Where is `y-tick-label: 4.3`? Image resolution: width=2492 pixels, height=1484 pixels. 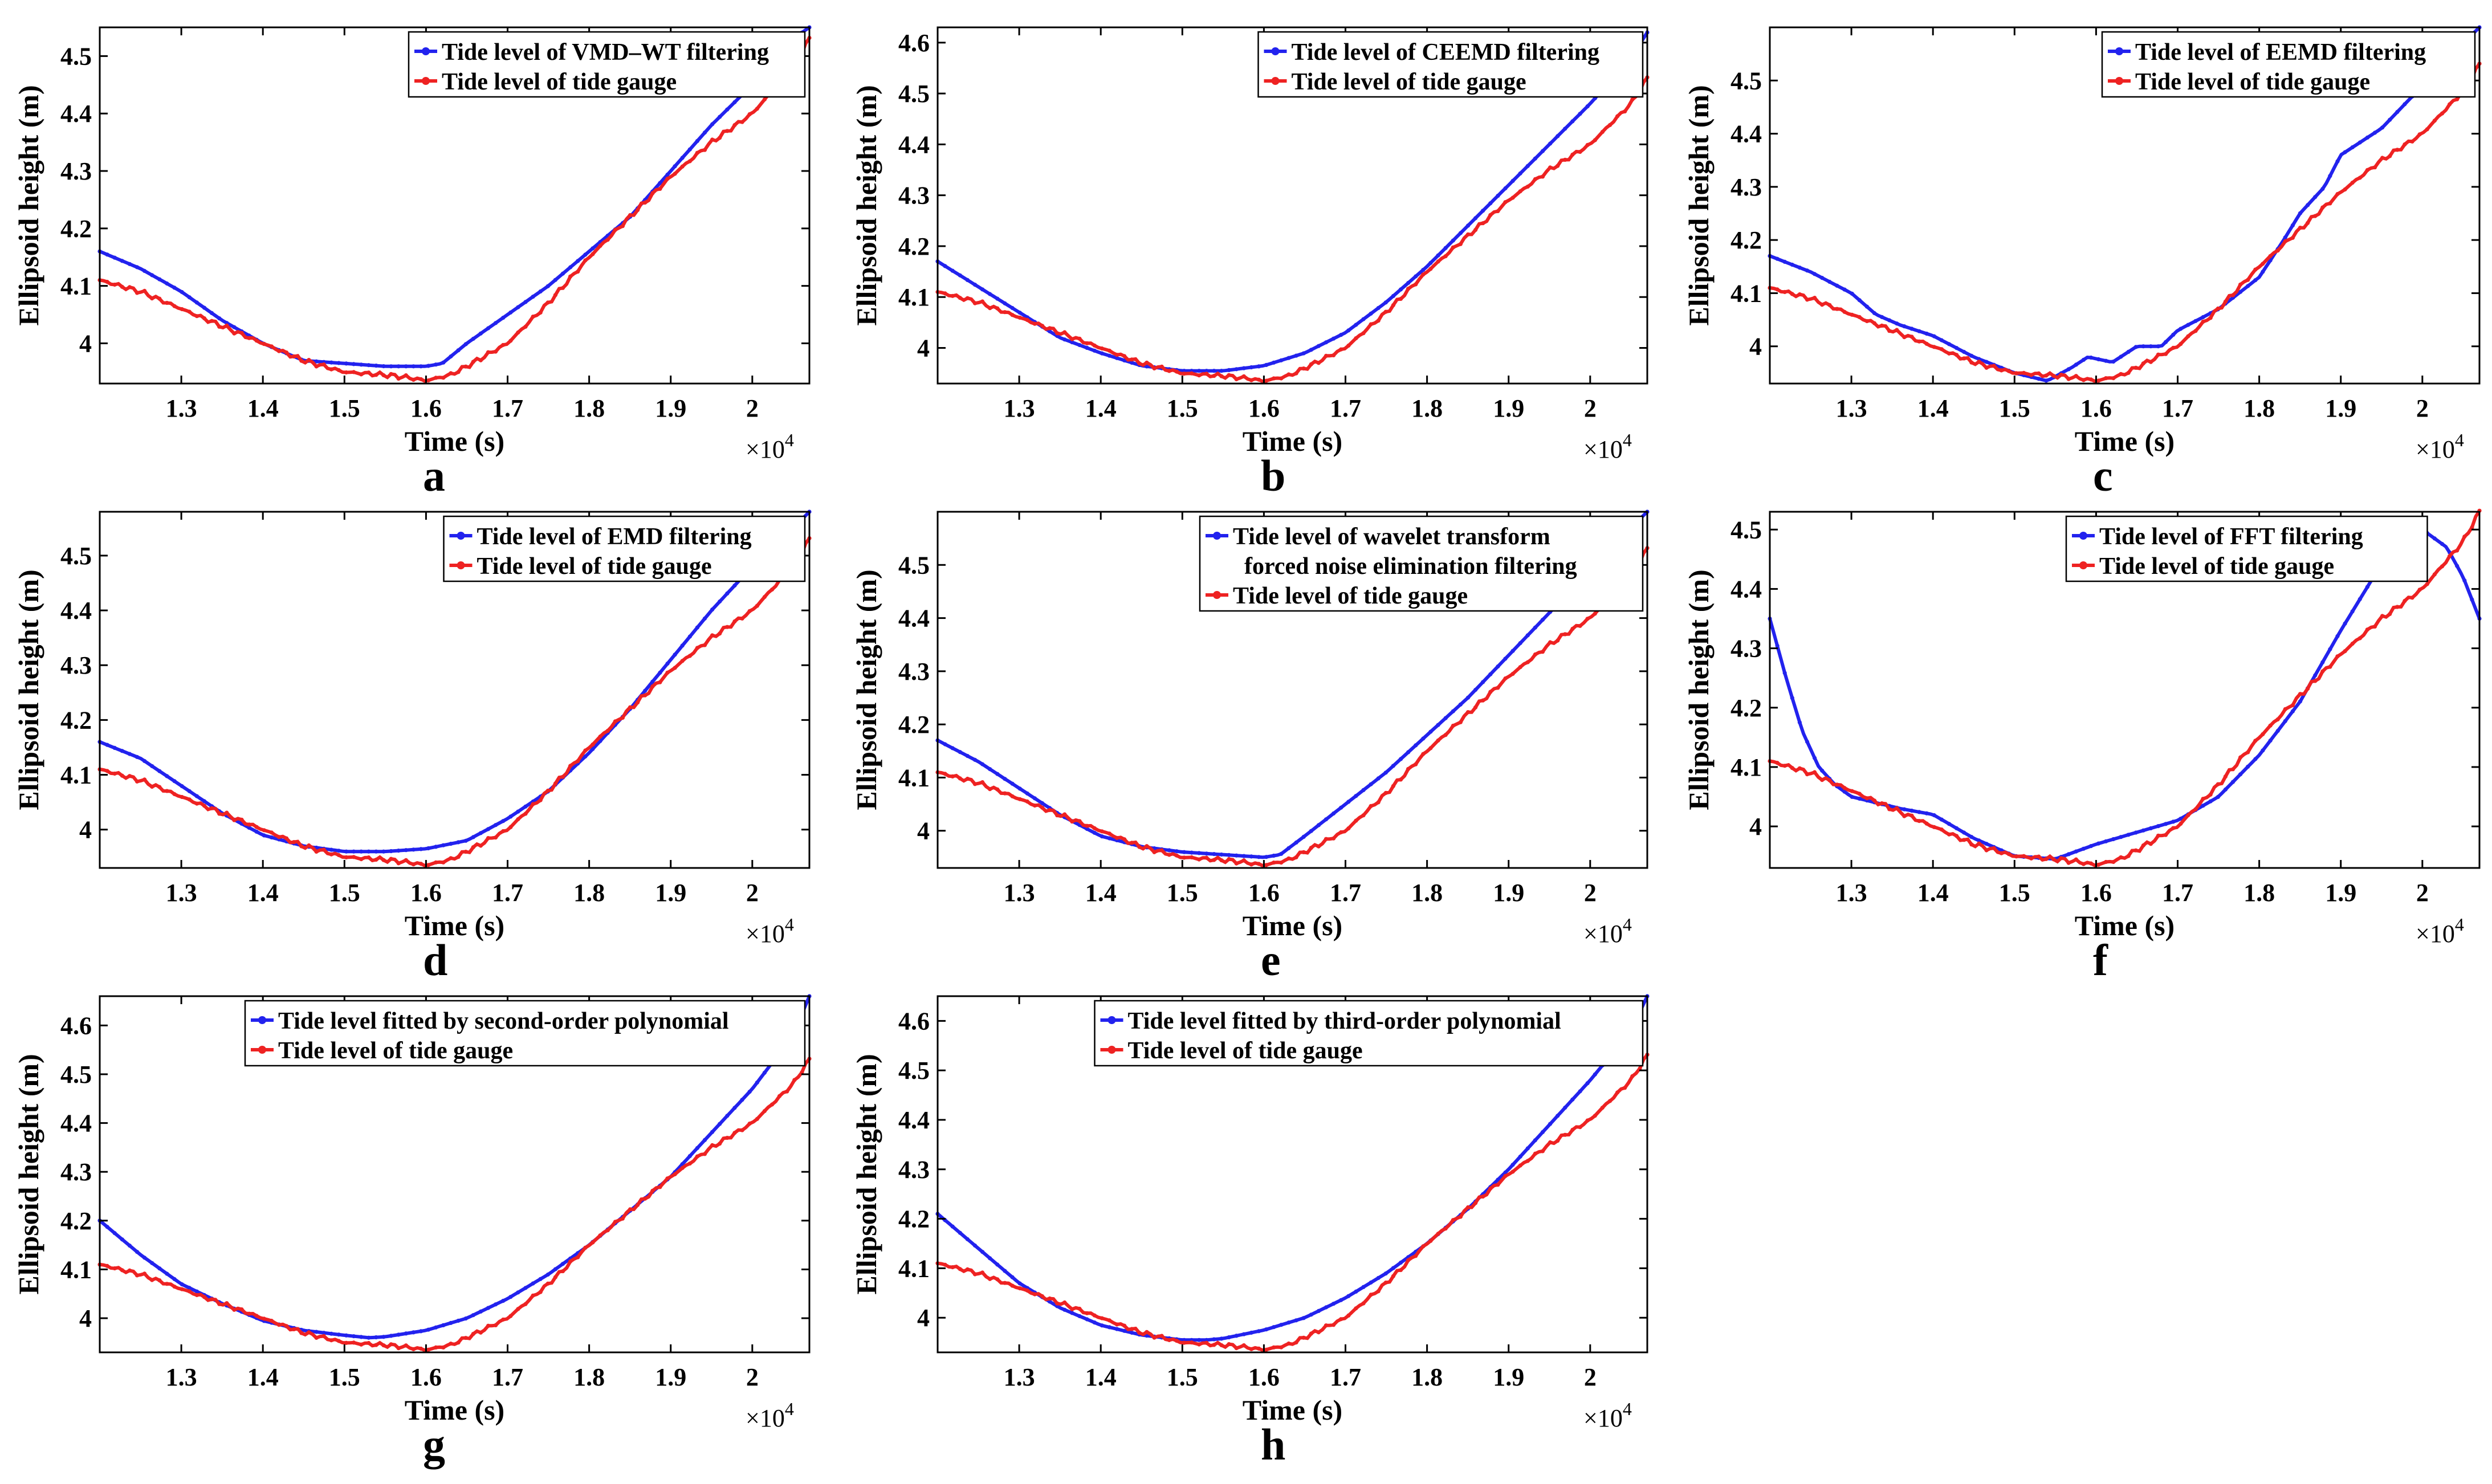
y-tick-label: 4.3 is located at coordinates (914, 672).